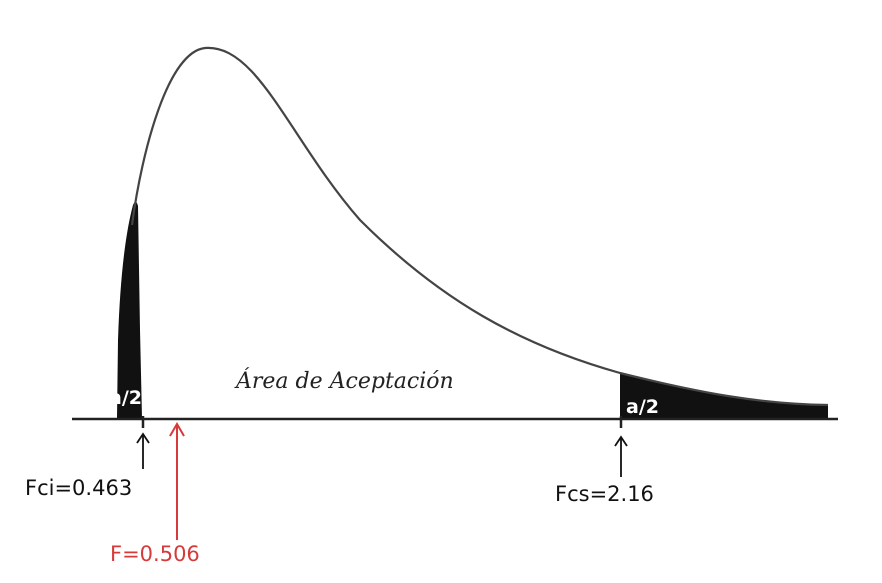 The height and width of the screenshot is (583, 882). Describe the element at coordinates (78, 488) in the screenshot. I see `lower-critical-label: Fci=0.463` at that location.